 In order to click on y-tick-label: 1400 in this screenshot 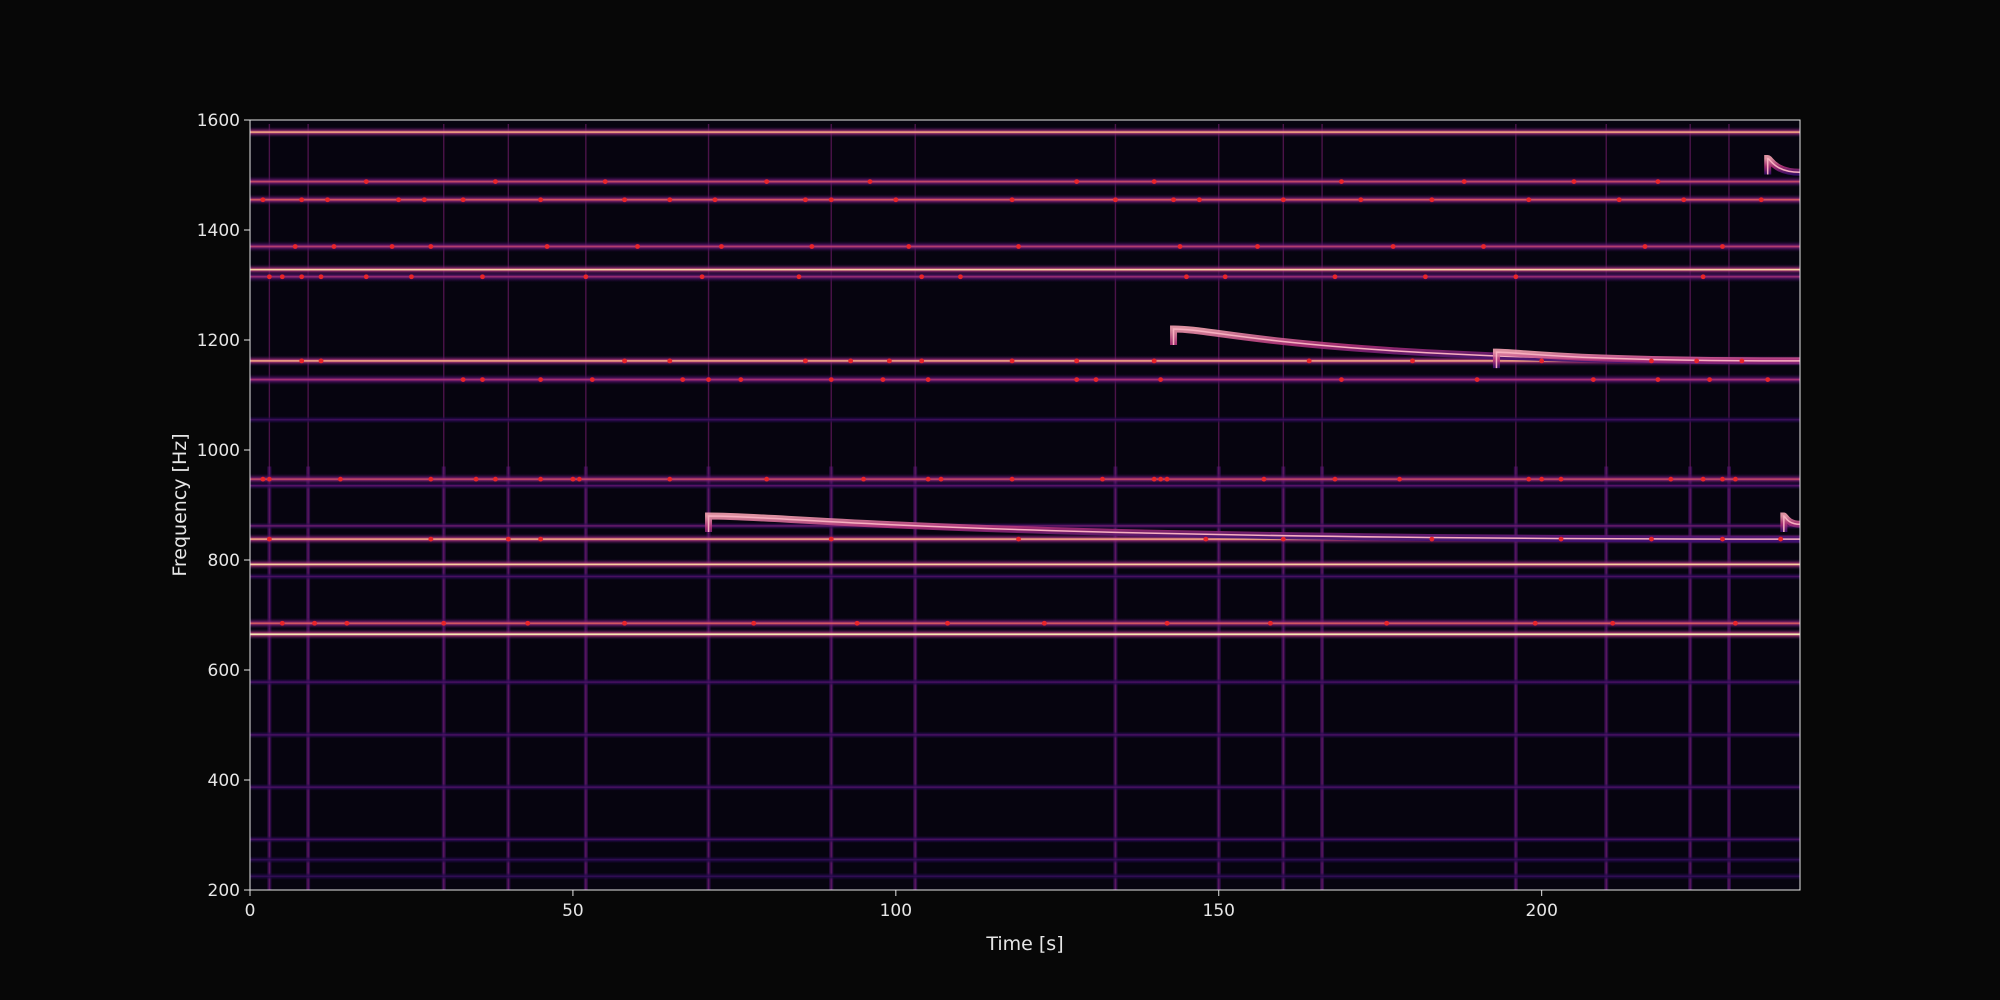, I will do `click(218, 231)`.